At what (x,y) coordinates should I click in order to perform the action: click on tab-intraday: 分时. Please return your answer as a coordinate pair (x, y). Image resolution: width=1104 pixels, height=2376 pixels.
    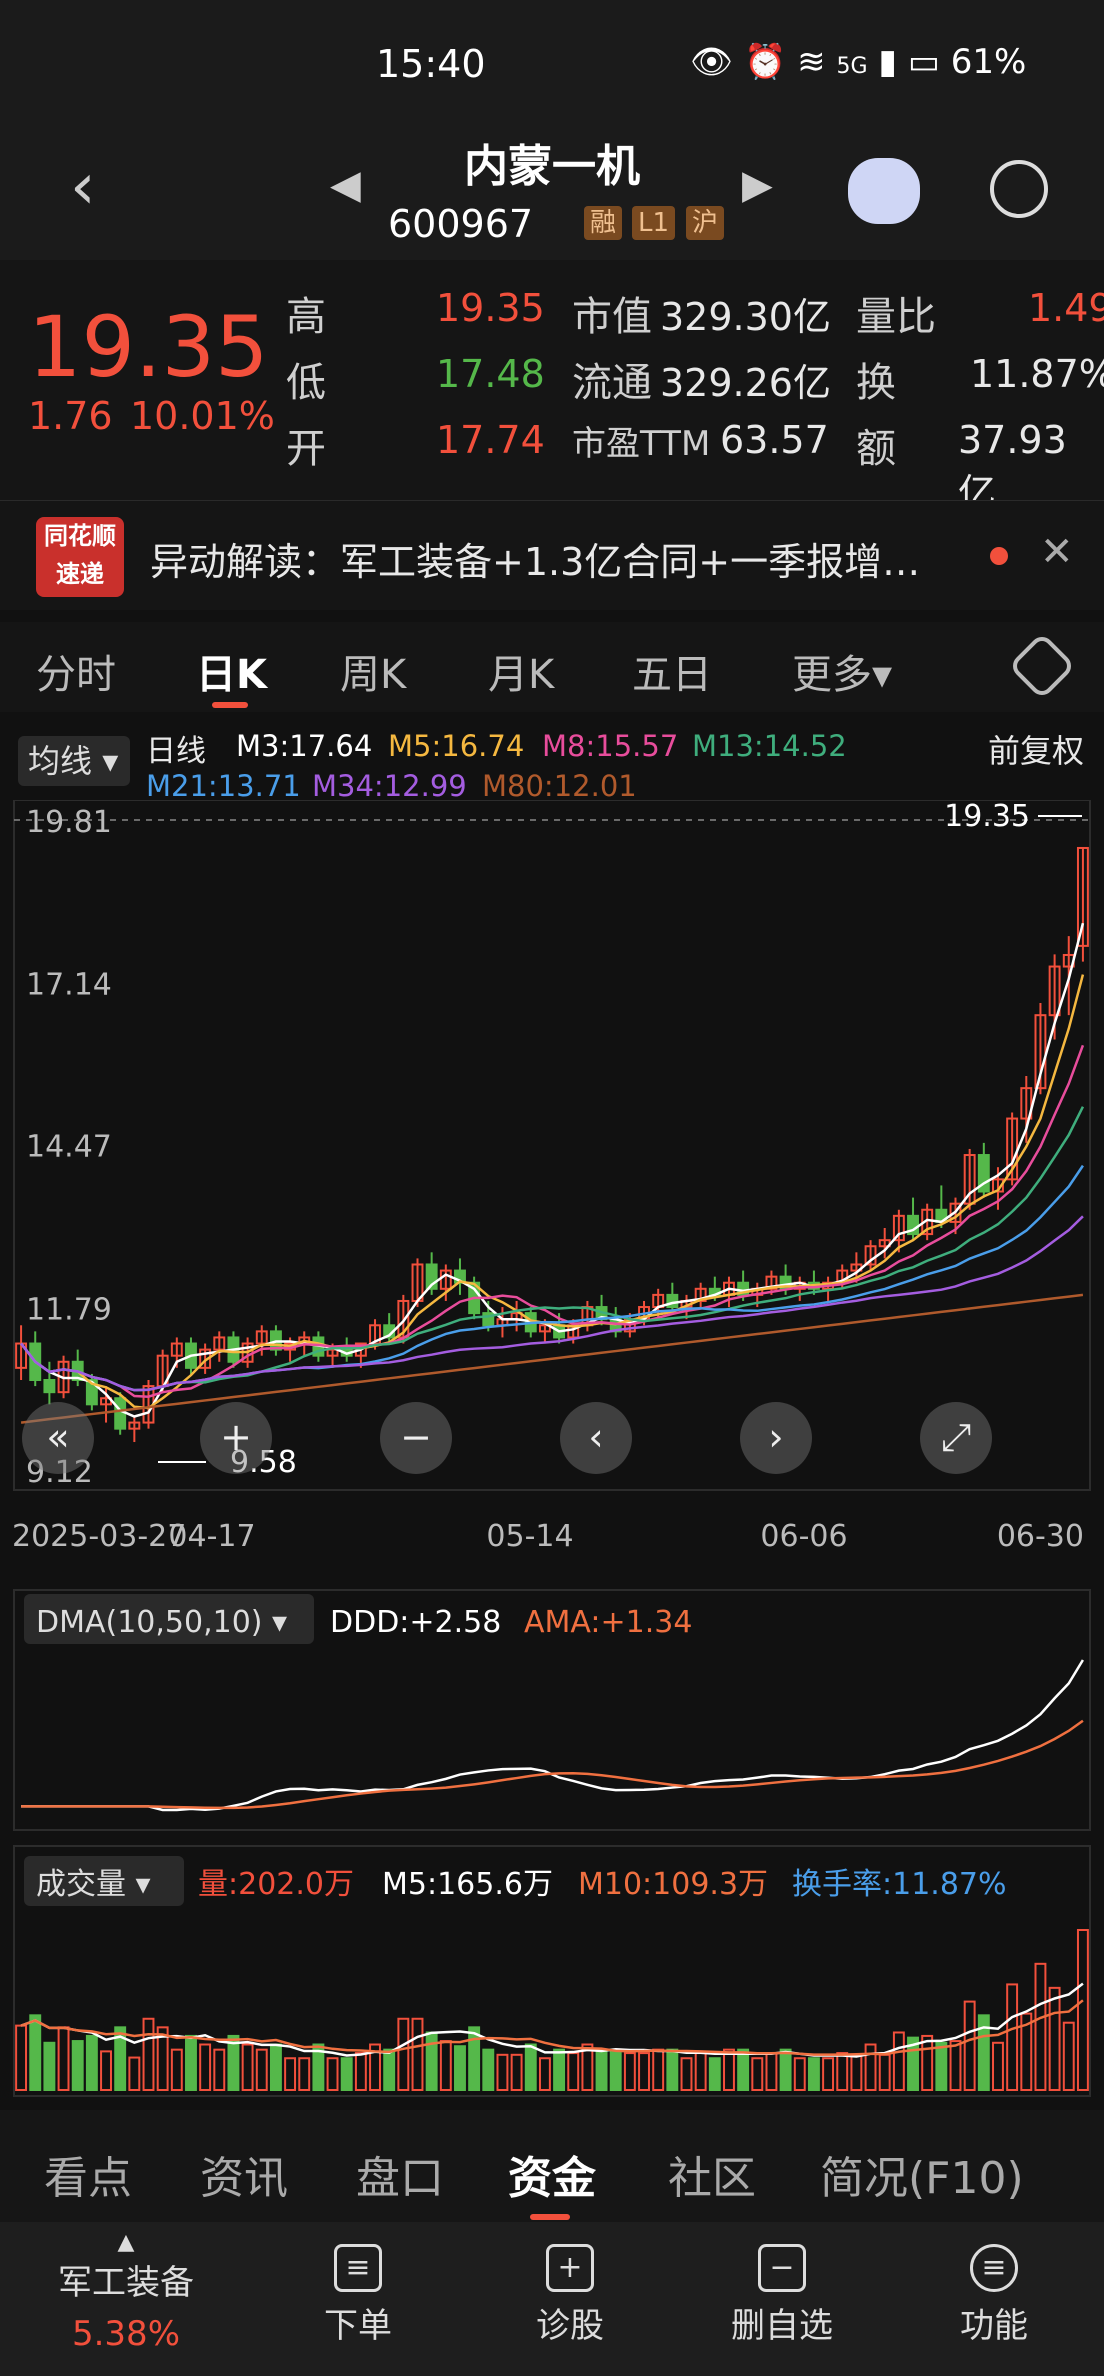
    Looking at the image, I should click on (76, 675).